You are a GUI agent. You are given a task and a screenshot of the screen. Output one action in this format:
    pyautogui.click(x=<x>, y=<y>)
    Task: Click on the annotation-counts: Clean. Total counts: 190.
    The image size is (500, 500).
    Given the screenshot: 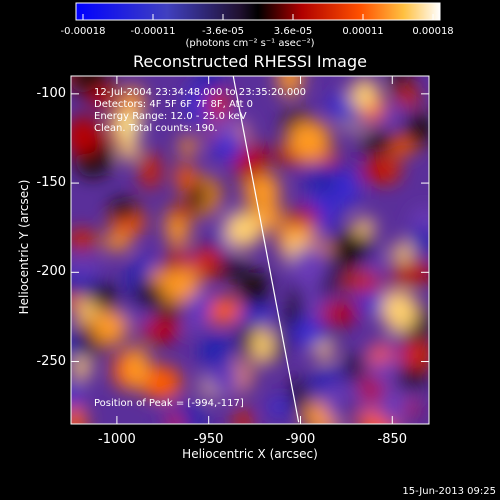 What is the action you would take?
    pyautogui.click(x=156, y=128)
    